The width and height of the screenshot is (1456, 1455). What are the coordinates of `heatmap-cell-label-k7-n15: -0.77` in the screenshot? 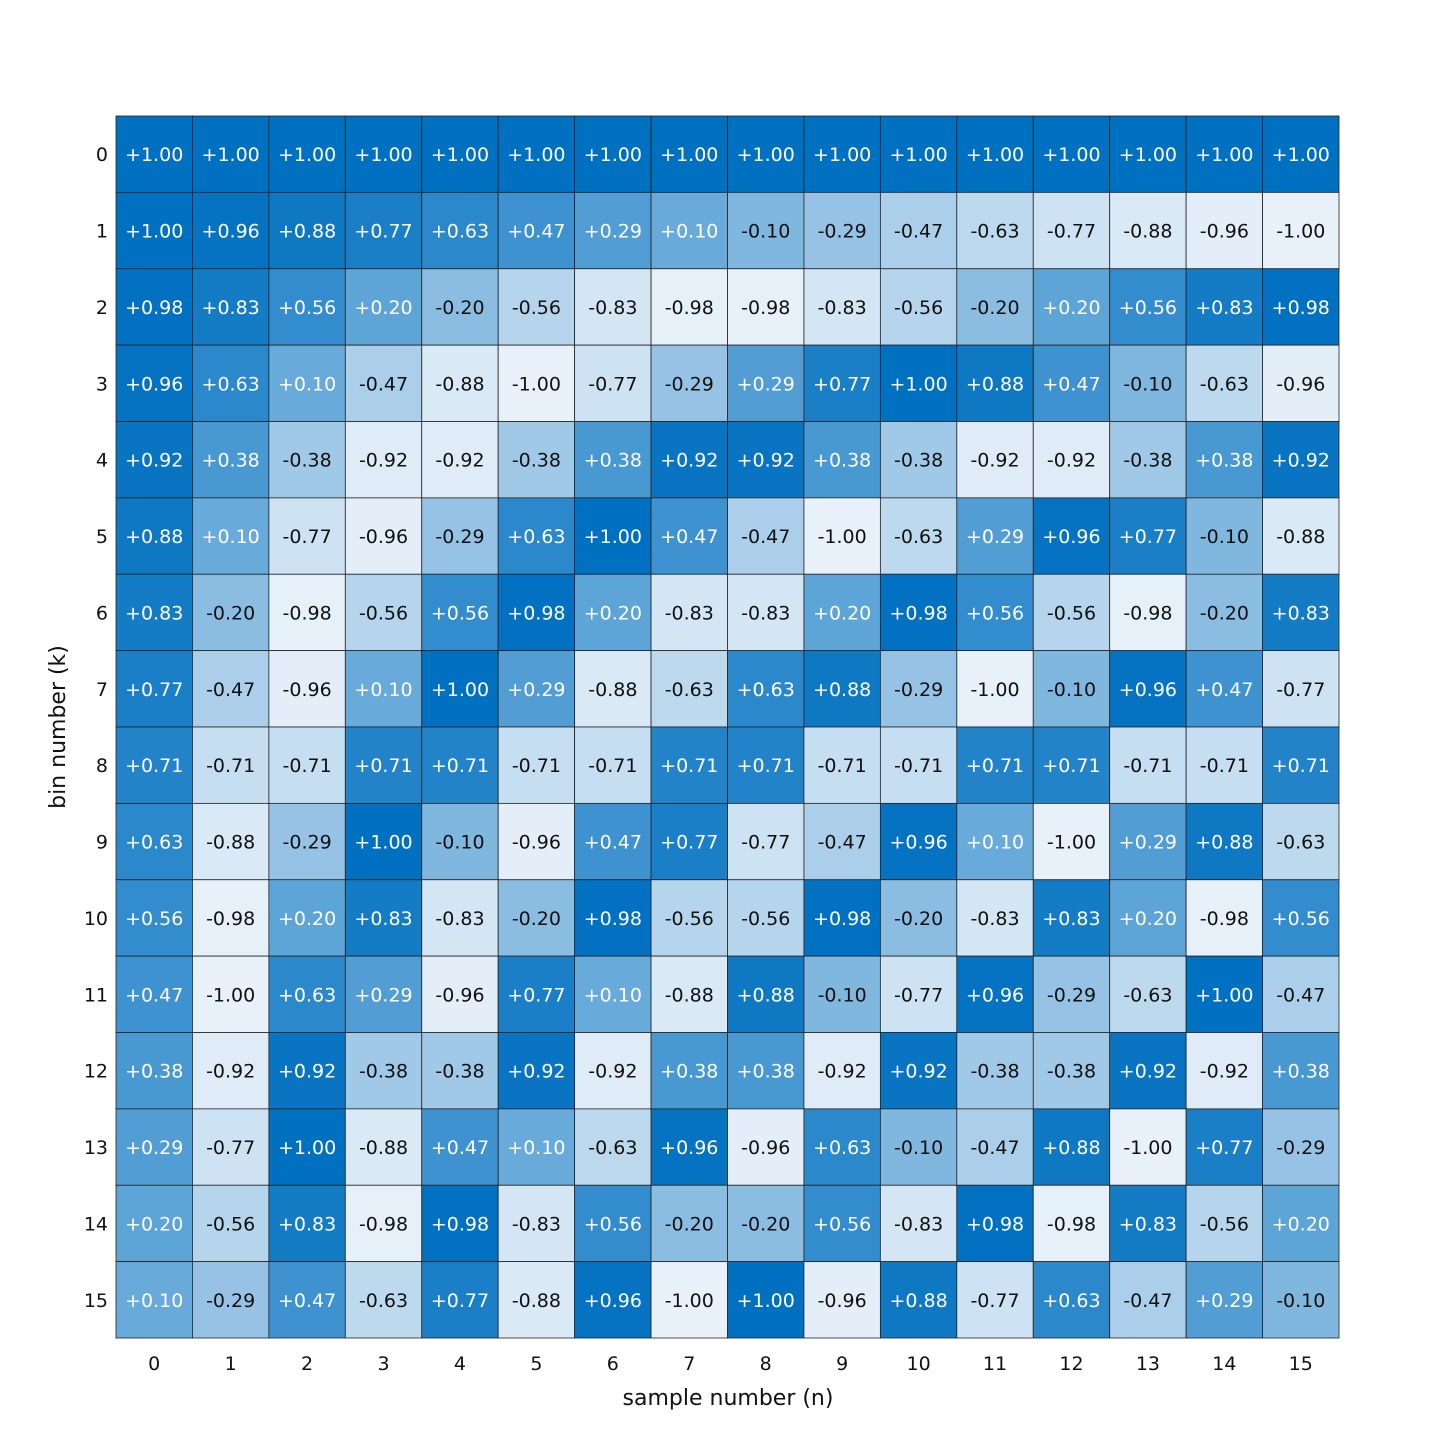 It's located at (1300, 690).